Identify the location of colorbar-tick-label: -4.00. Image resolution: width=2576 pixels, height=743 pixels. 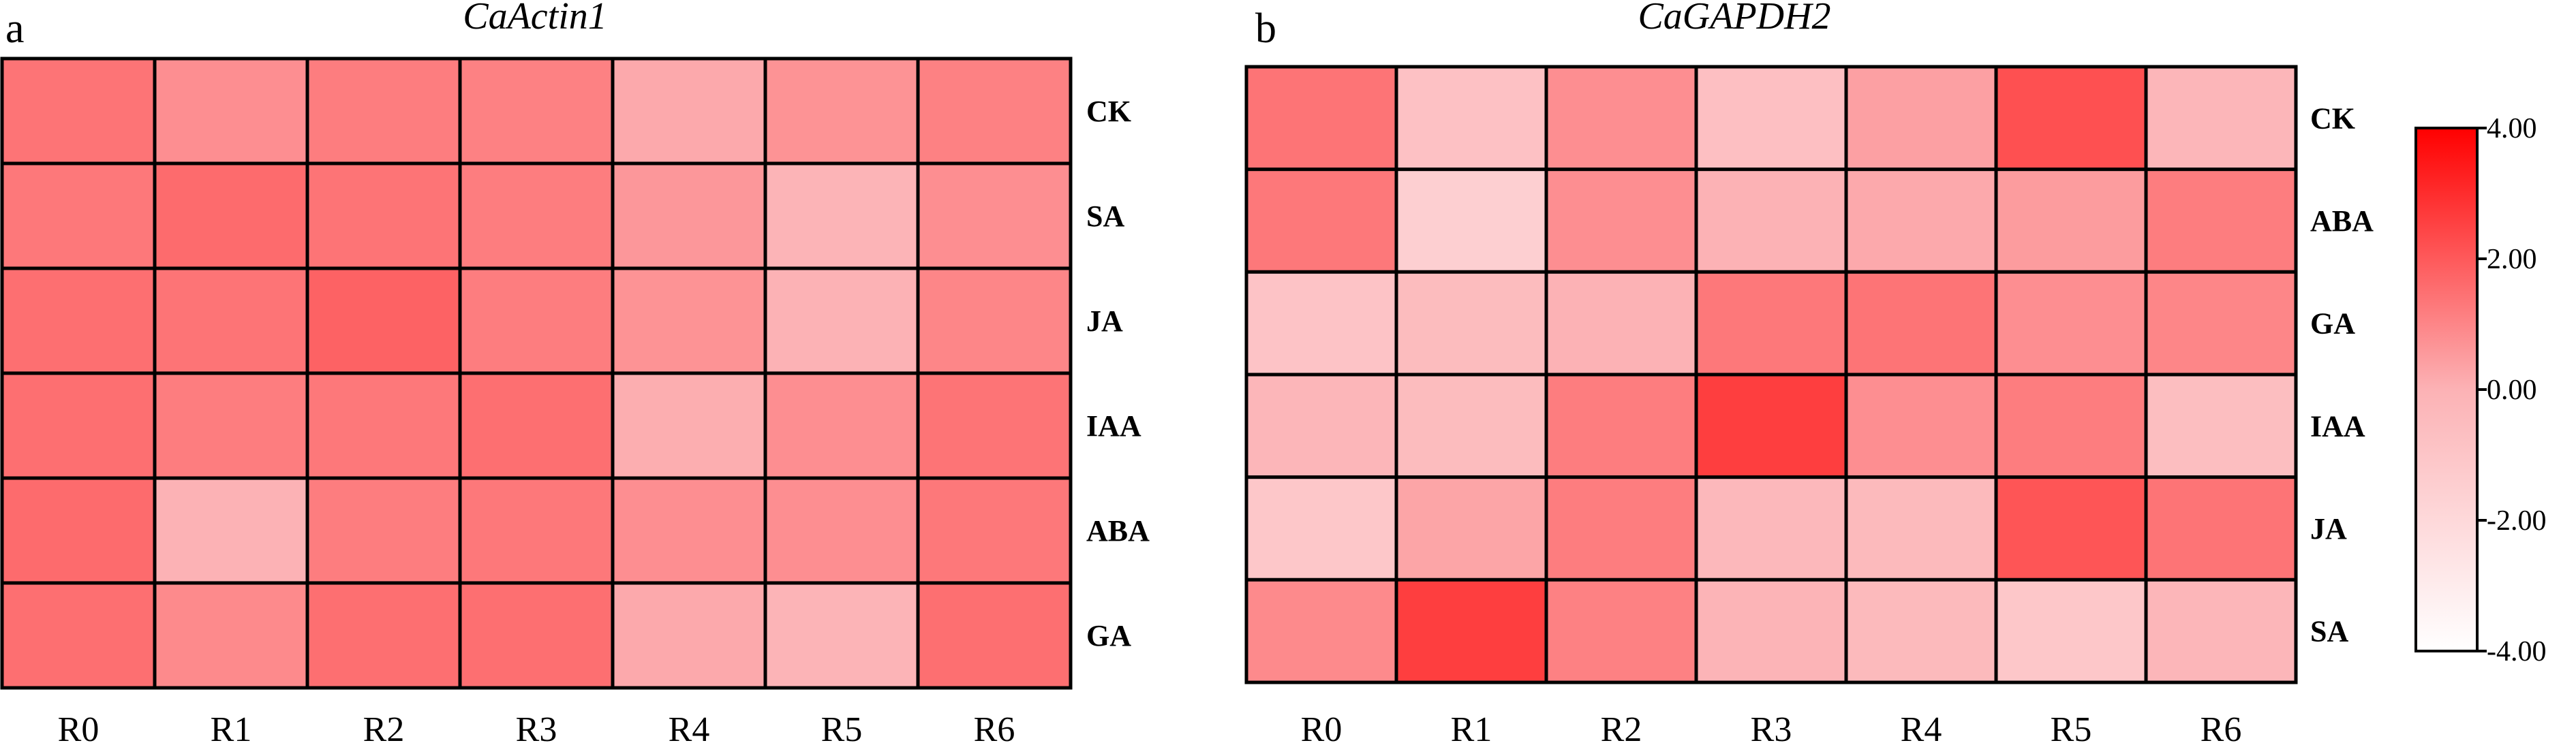
(2517, 651).